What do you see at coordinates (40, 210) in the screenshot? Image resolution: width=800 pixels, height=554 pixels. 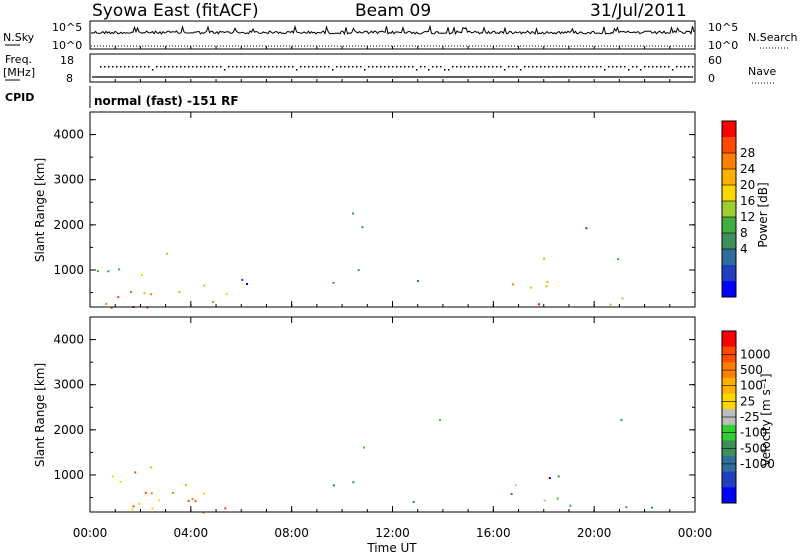 I see `power-ylabel: Slant Range [km]` at bounding box center [40, 210].